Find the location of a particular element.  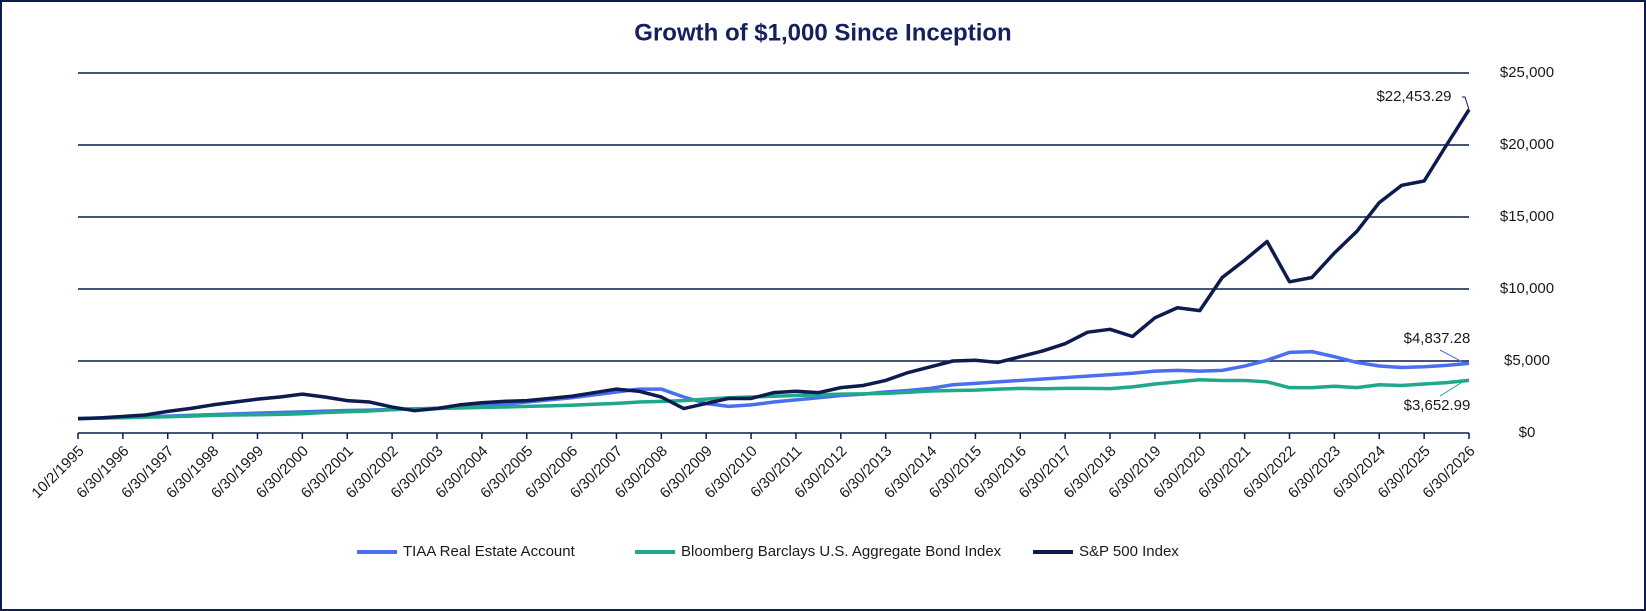

y-tick-label: $10,000 is located at coordinates (1527, 288).